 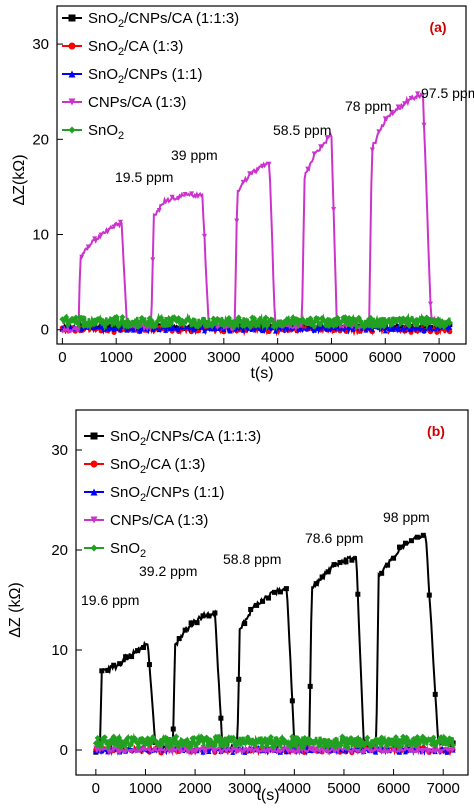 I want to click on legend-entry: SnO2, so click(x=128, y=550).